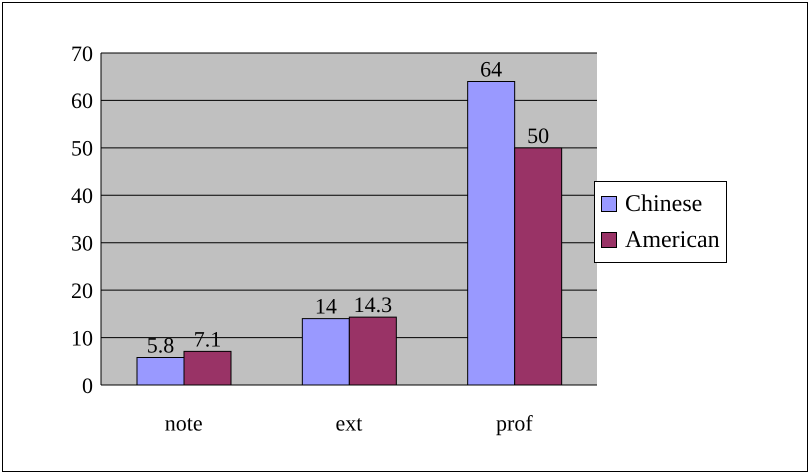  I want to click on y-tick-label: 10, so click(82, 337).